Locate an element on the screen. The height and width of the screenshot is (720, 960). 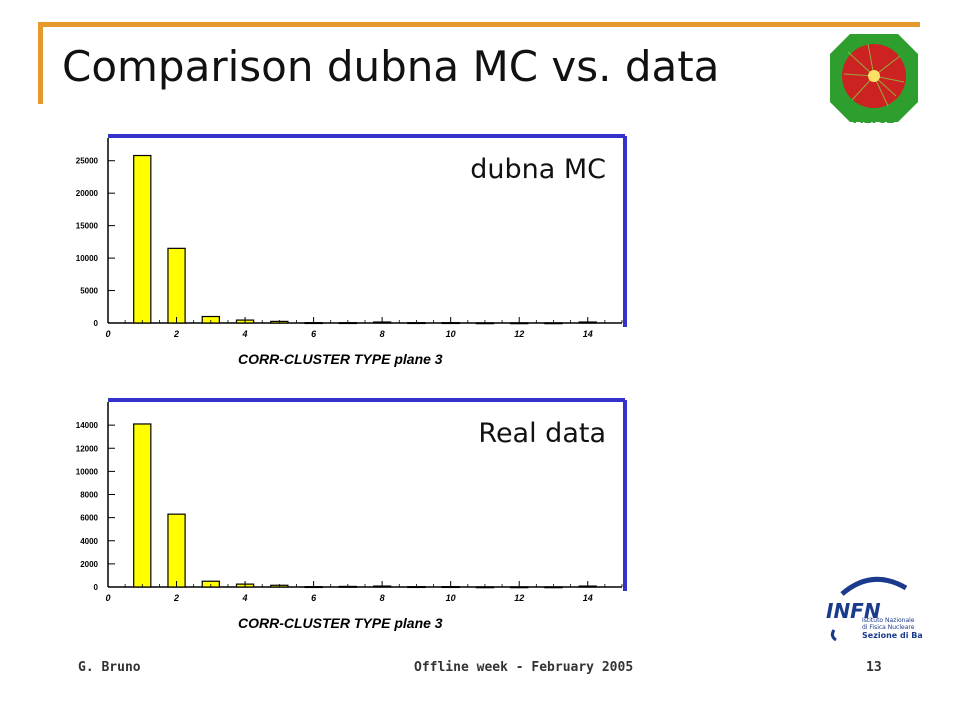
infn-logo-line3: Sezione di Bari is located at coordinates (892, 635).